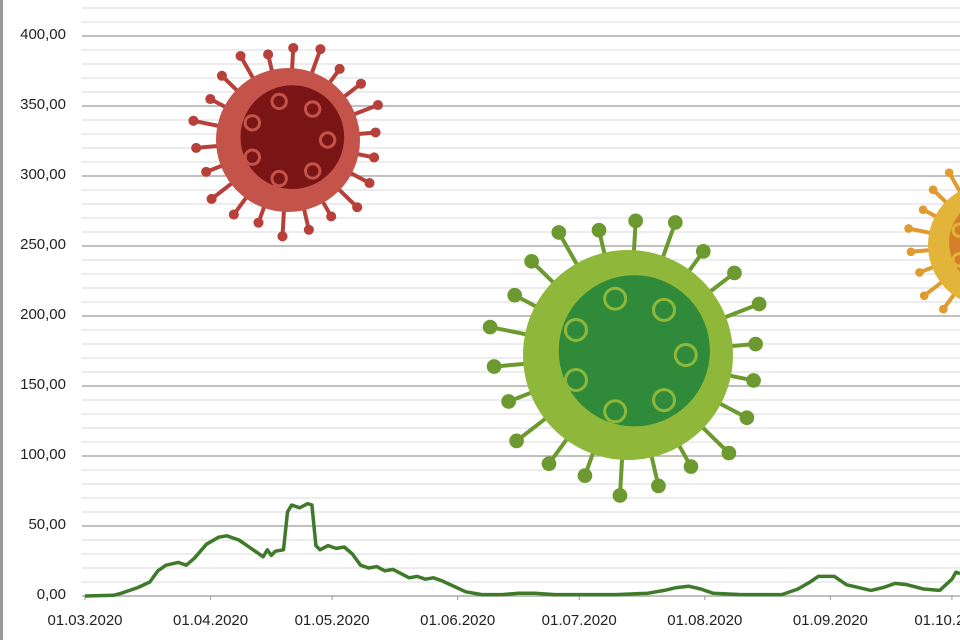 The height and width of the screenshot is (640, 960). I want to click on x-tick-label: 01.06.2020, so click(457, 620).